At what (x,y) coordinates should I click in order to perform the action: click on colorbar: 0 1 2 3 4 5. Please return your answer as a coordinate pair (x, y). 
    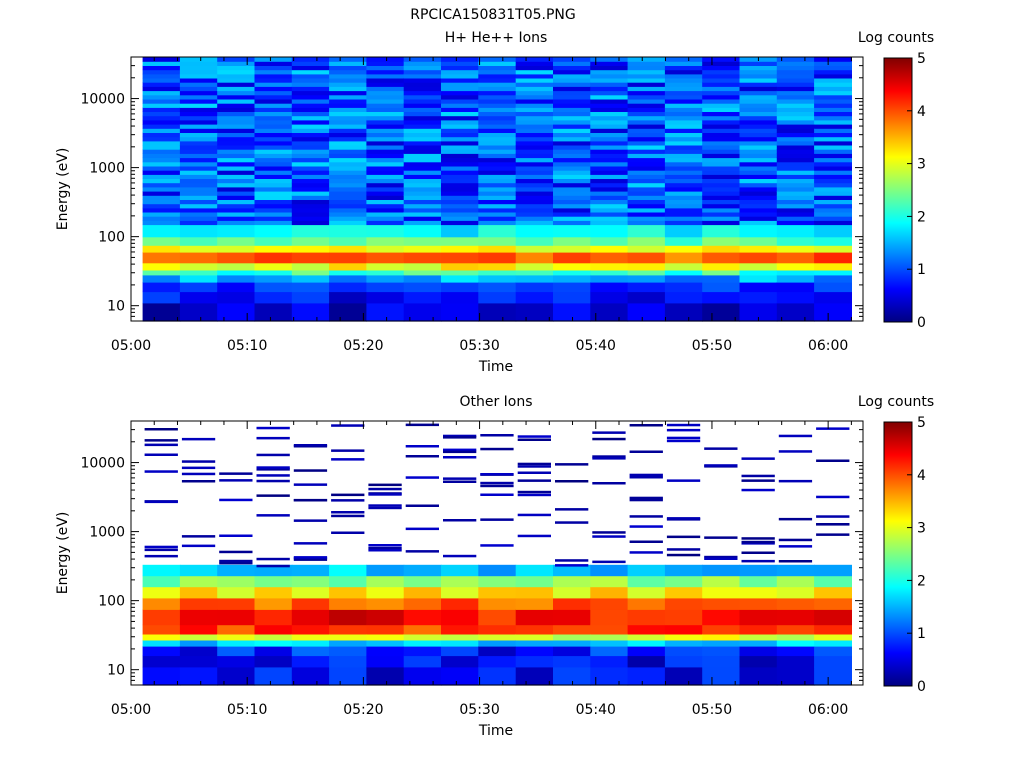
    Looking at the image, I should click on (904, 555).